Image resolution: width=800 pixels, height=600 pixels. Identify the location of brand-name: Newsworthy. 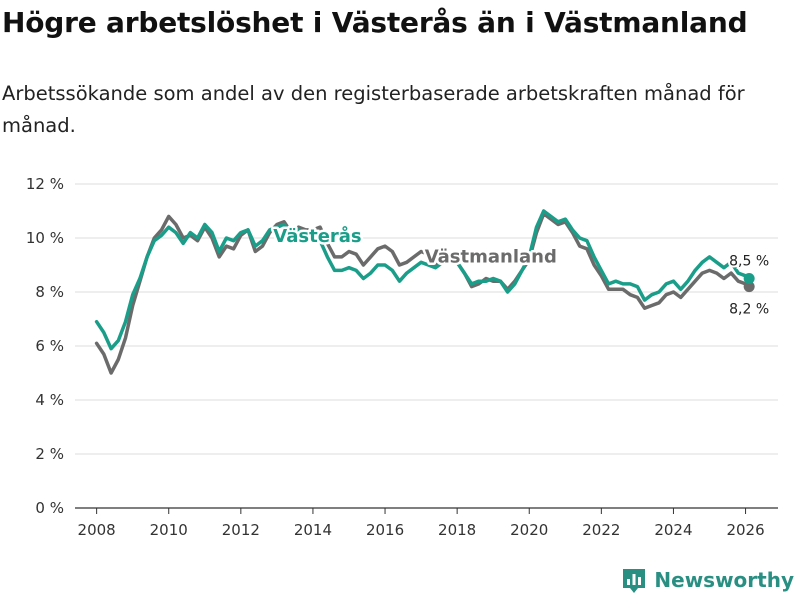
(724, 580).